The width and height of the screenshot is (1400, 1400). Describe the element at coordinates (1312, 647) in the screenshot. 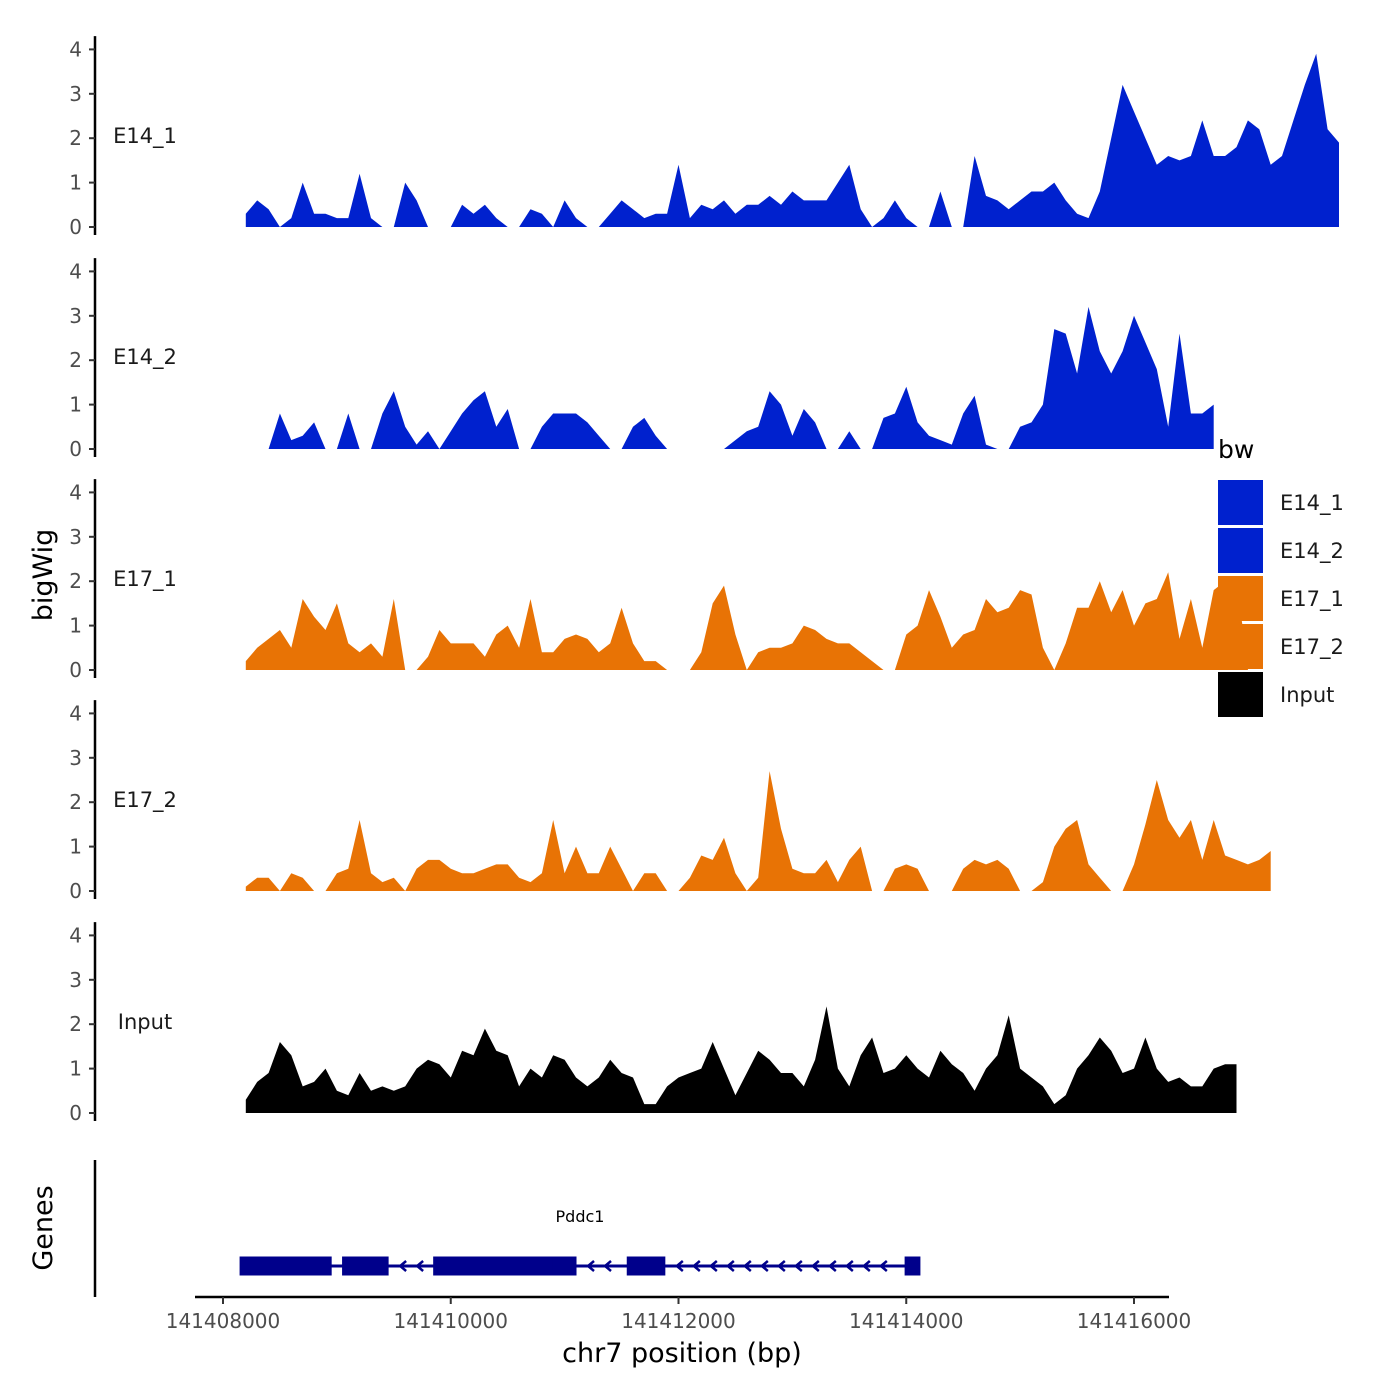

I see `legend-label: E17_2` at that location.